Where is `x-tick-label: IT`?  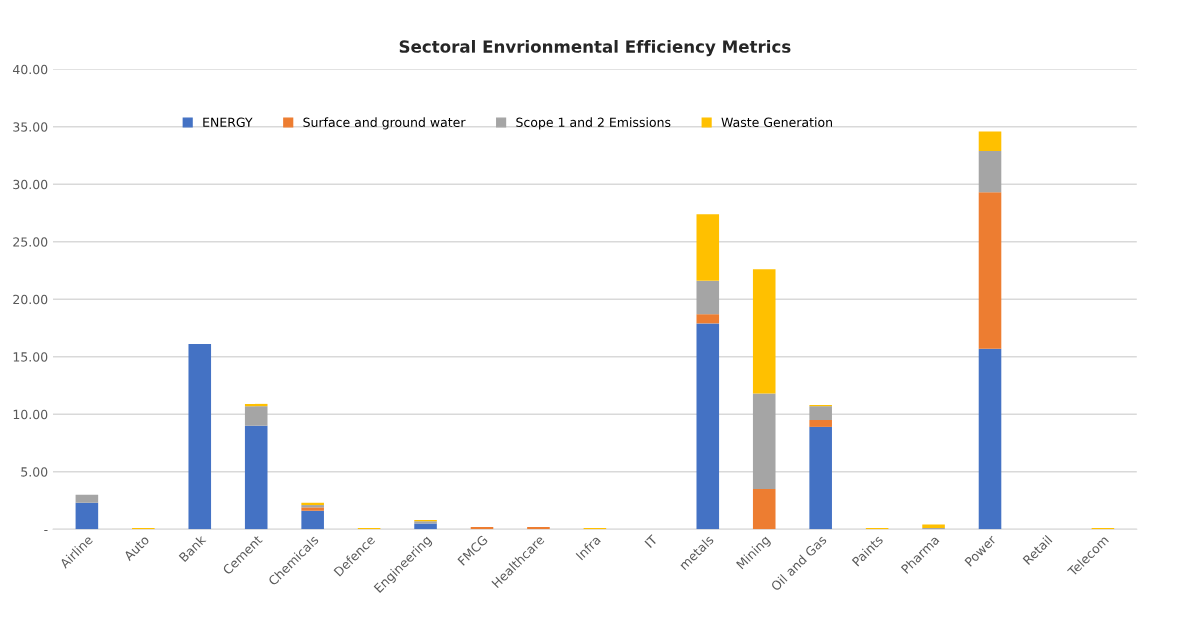
x-tick-label: IT is located at coordinates (651, 541).